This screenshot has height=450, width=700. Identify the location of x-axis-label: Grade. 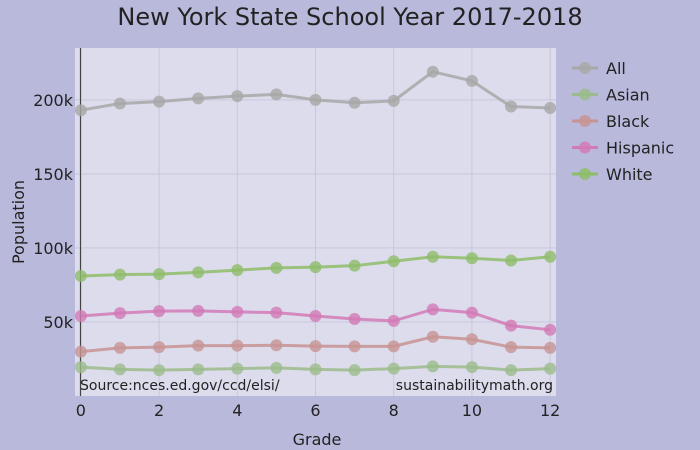
(317, 439).